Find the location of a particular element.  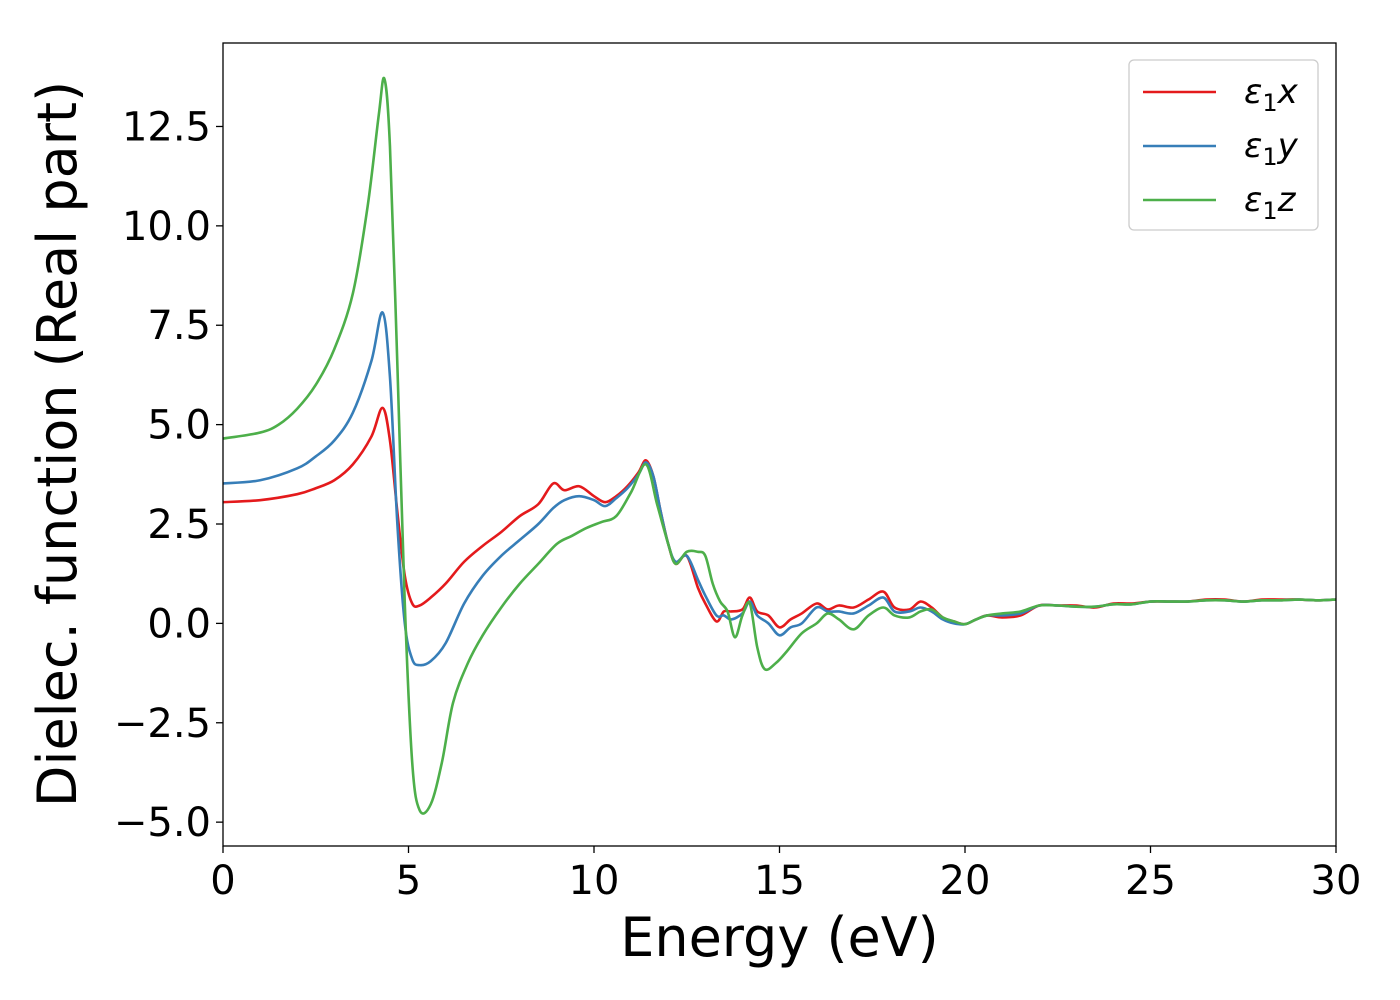

y-tick-label: 10.0 is located at coordinates (166, 227).